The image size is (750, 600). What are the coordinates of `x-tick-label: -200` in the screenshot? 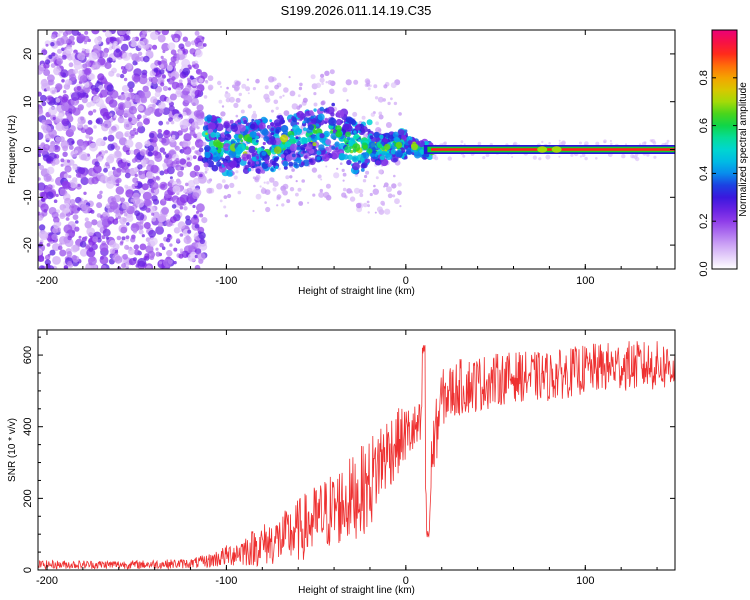 It's located at (47, 281).